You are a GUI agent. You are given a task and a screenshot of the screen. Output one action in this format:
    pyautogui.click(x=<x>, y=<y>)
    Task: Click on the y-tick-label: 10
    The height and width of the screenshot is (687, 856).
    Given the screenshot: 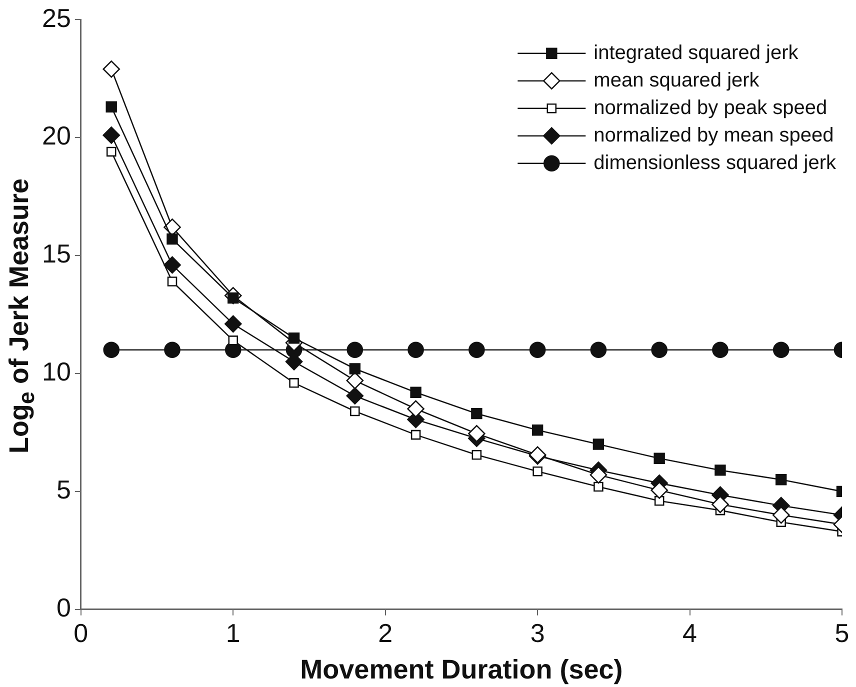 What is the action you would take?
    pyautogui.click(x=56, y=371)
    